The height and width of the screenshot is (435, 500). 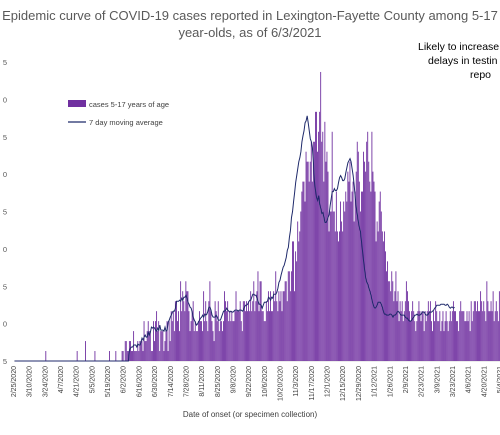 I want to click on x-tick-label: 5/19/2020, so click(x=108, y=381).